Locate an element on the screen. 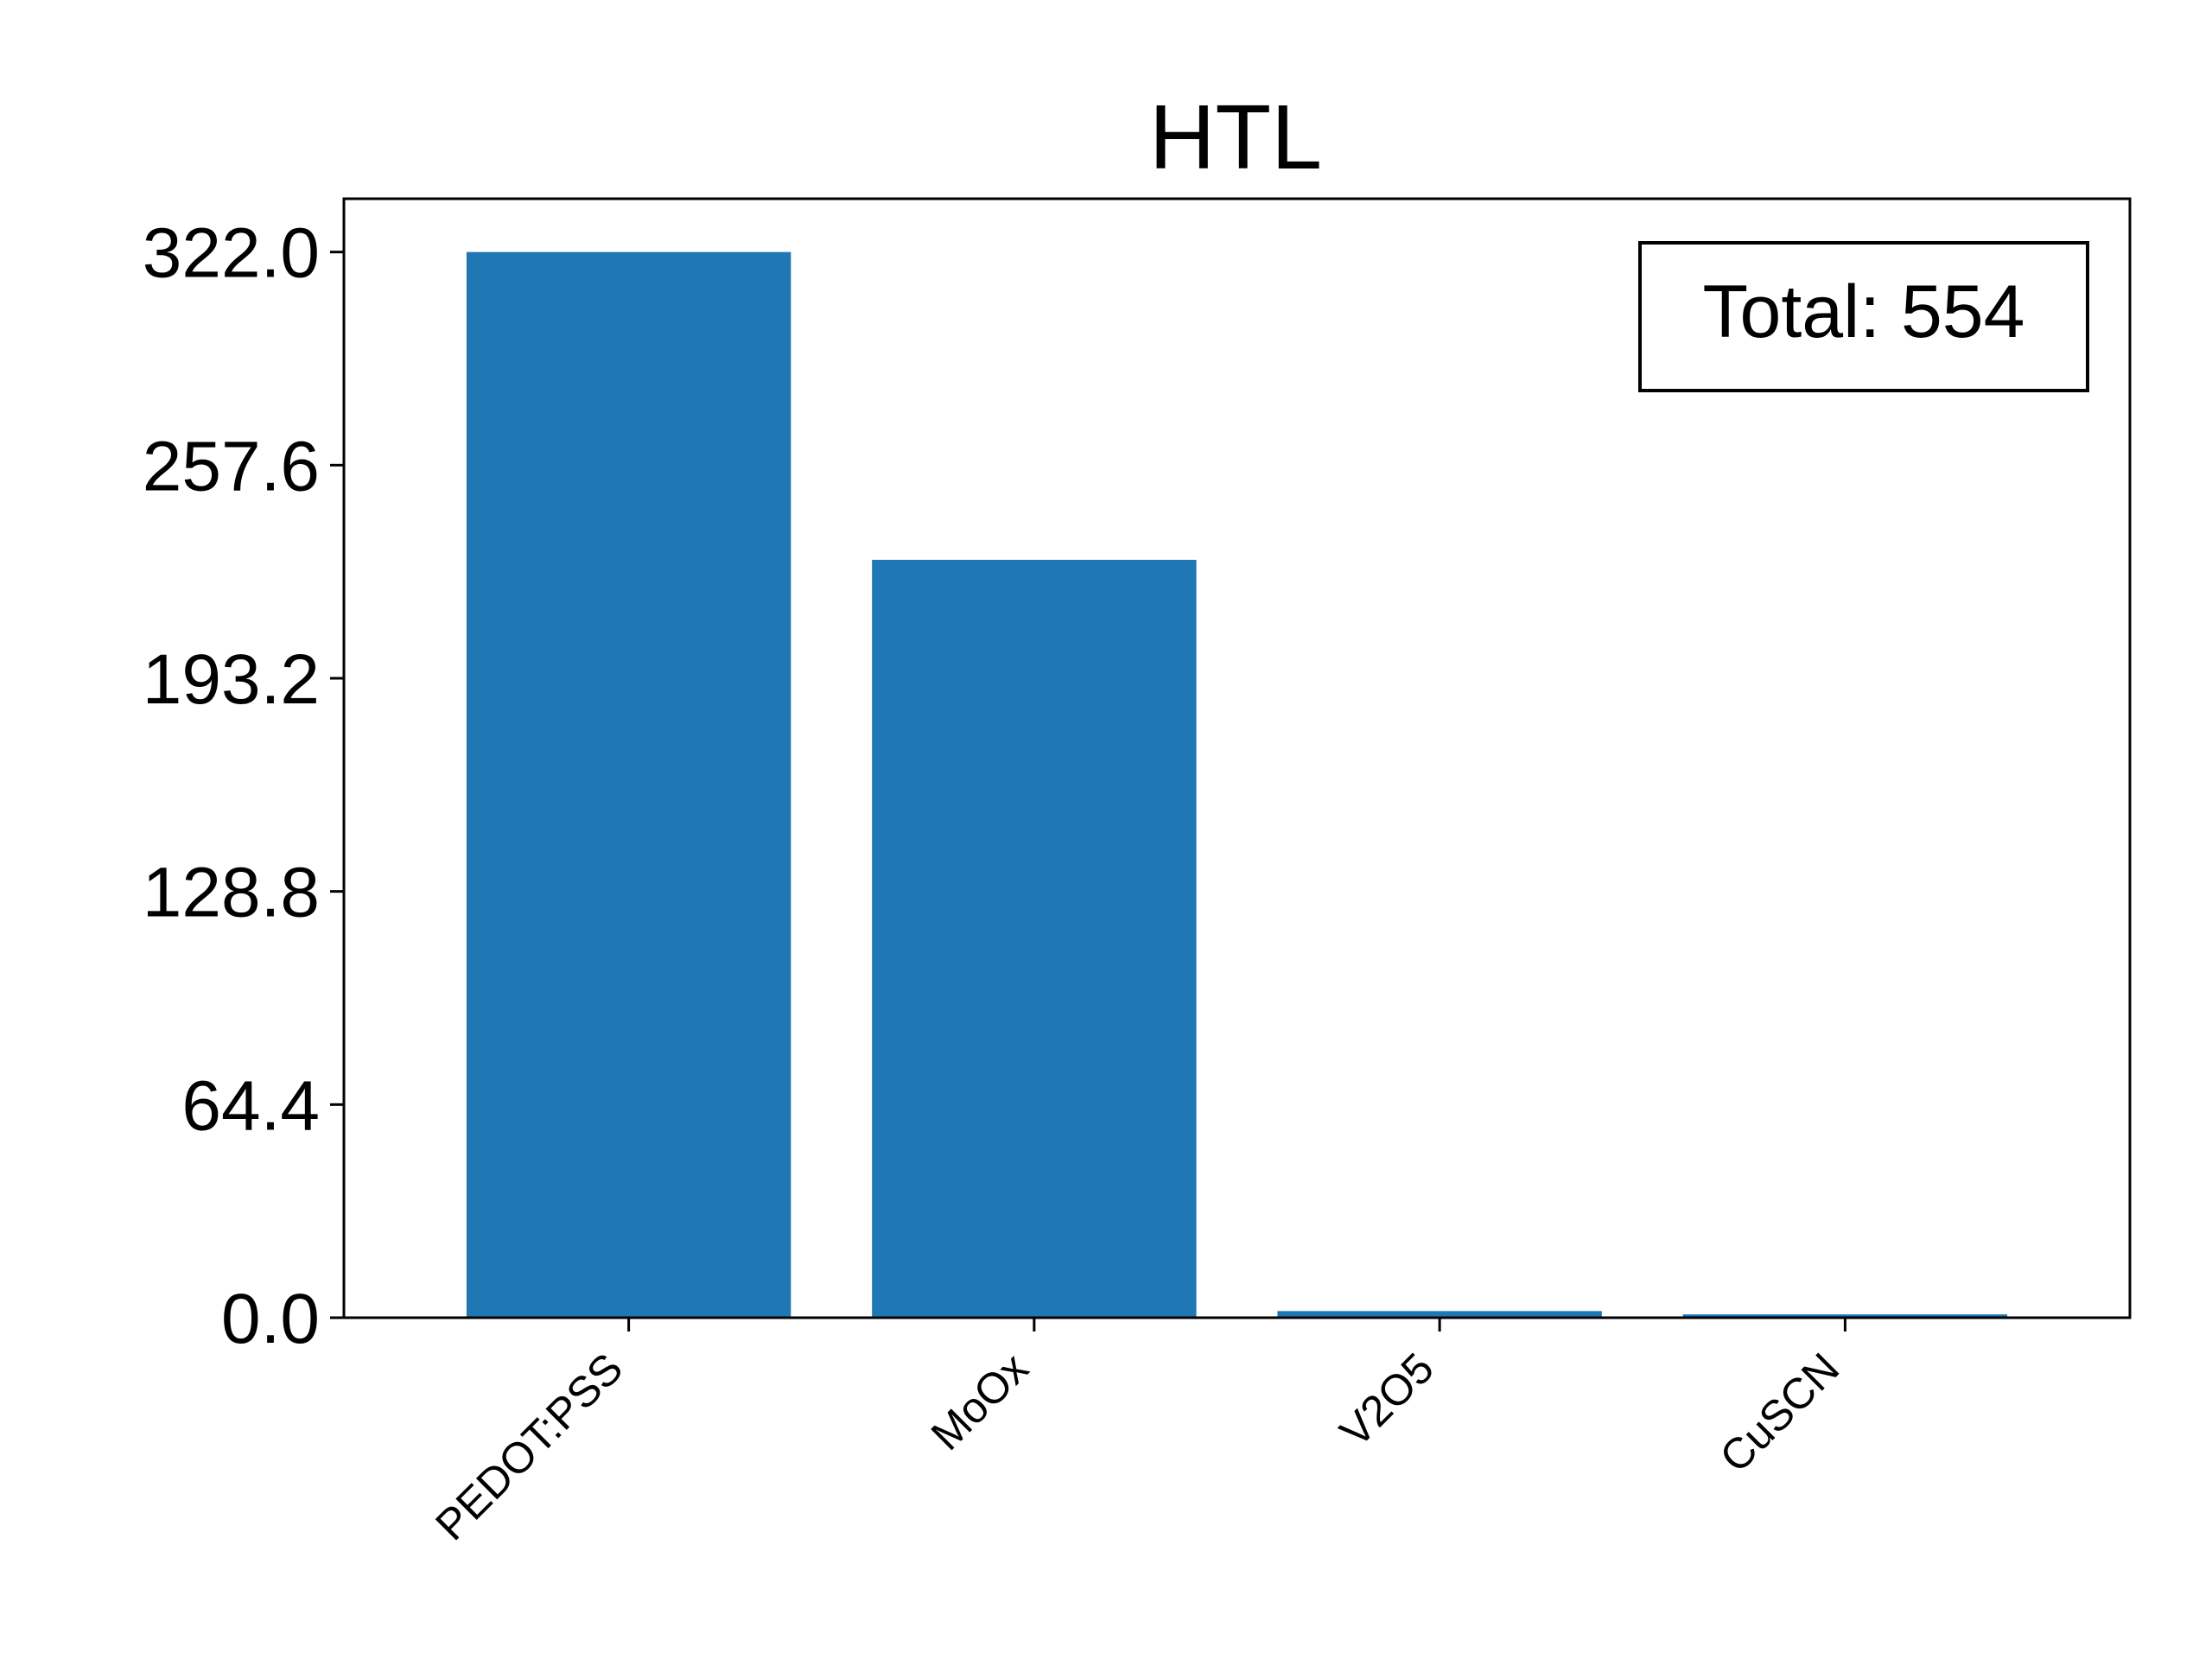 The height and width of the screenshot is (1659, 2212). bar-v2o5 is located at coordinates (1439, 1314).